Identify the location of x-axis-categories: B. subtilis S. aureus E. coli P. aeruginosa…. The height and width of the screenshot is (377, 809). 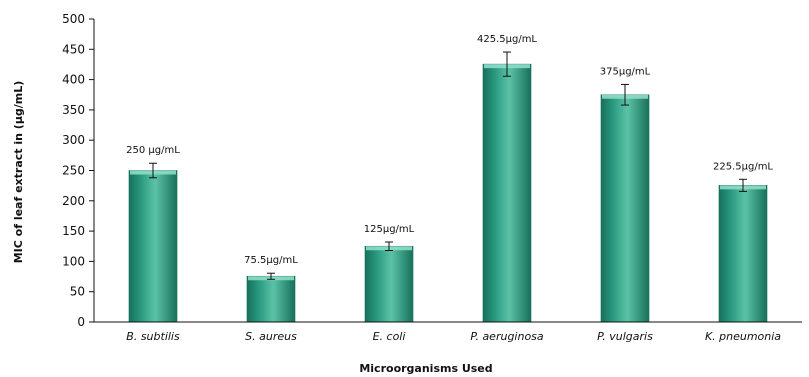
(453, 336).